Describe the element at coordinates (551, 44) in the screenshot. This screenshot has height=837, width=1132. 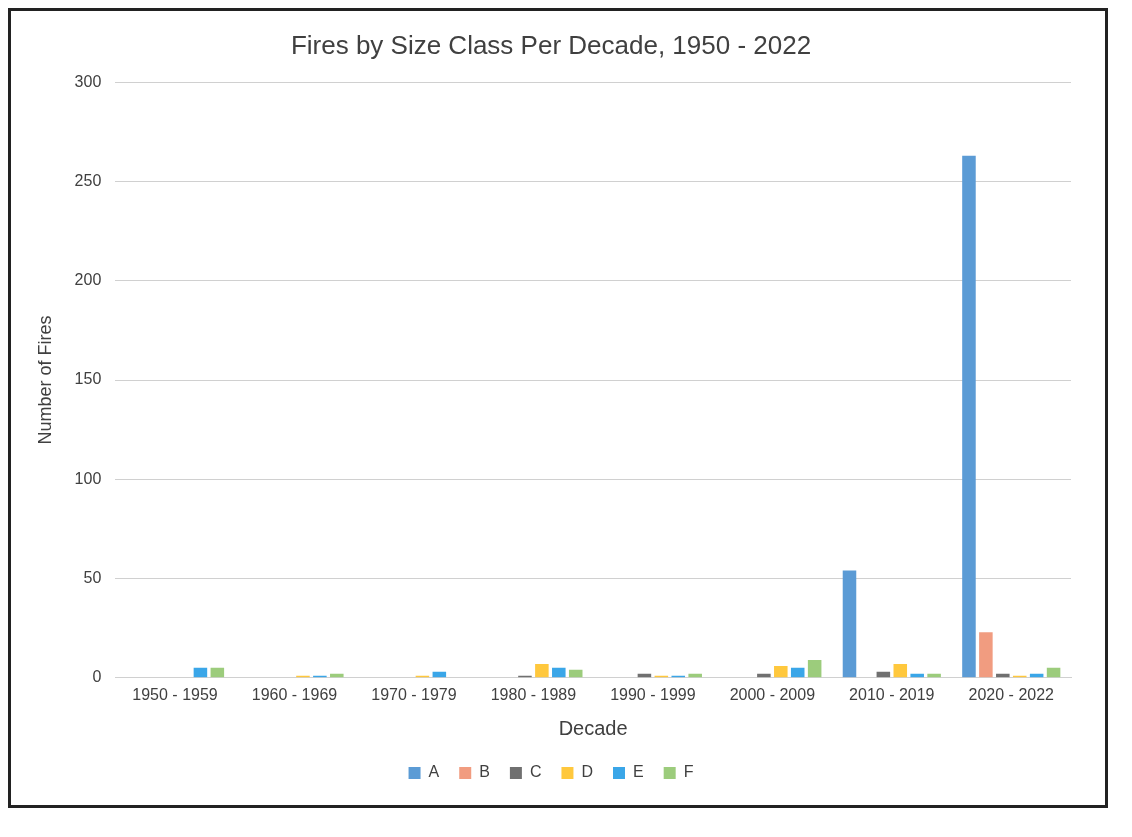
I see `chart-title: Fires by Size Class Per Decade, 1950 - 2022` at that location.